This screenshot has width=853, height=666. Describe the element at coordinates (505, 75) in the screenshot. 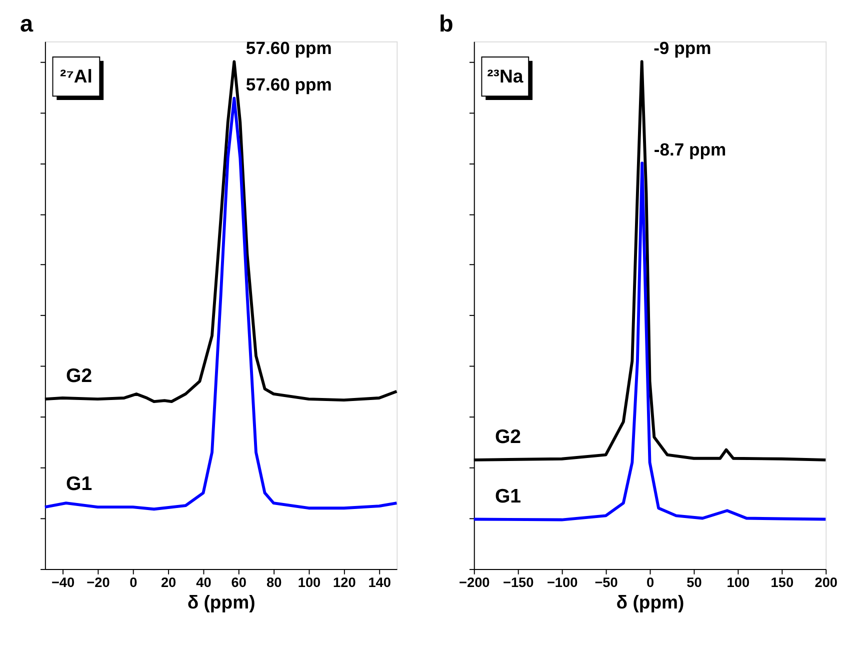

I see `annotation: ²³Na` at that location.